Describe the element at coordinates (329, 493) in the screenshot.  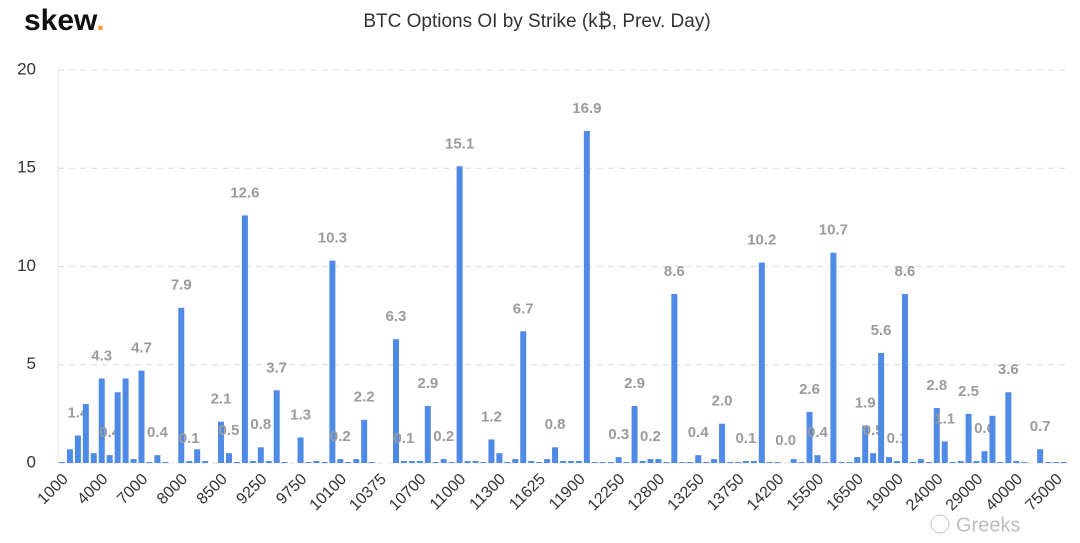
I see `x-tick-label: 10100` at that location.